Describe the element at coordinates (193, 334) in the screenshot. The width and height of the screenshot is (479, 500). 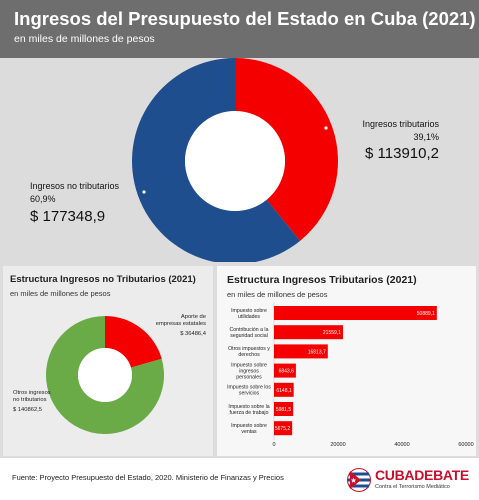
I see `value-aporte: $ 36486,4` at that location.